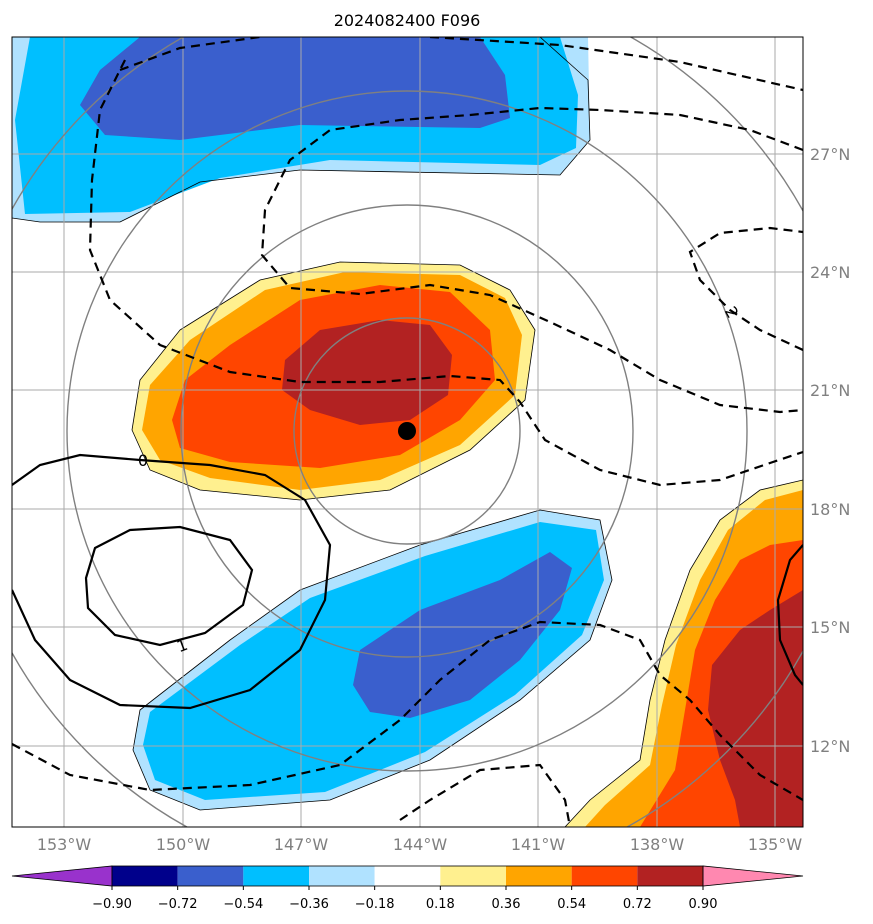  What do you see at coordinates (538, 844) in the screenshot?
I see `lon-label: 141°W` at bounding box center [538, 844].